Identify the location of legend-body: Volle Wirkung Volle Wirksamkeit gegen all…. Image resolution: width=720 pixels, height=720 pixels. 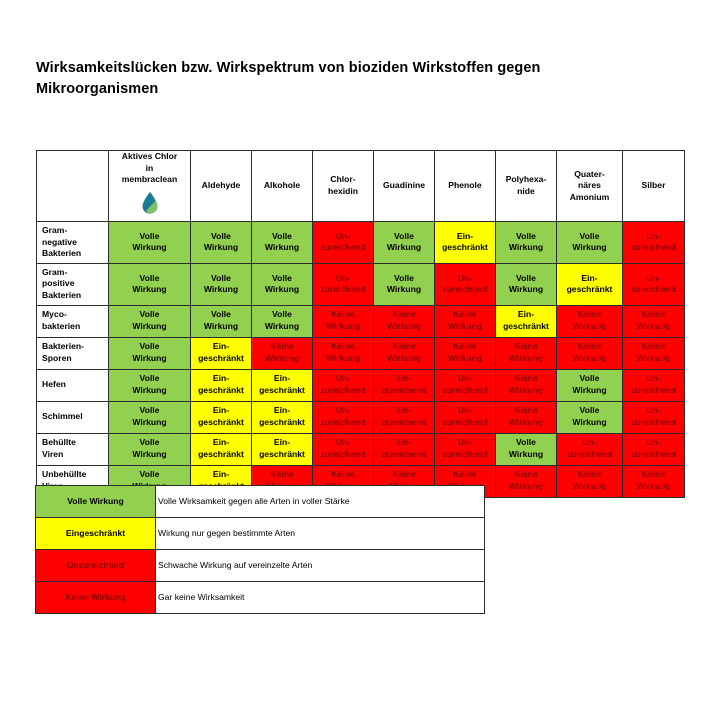
(260, 549).